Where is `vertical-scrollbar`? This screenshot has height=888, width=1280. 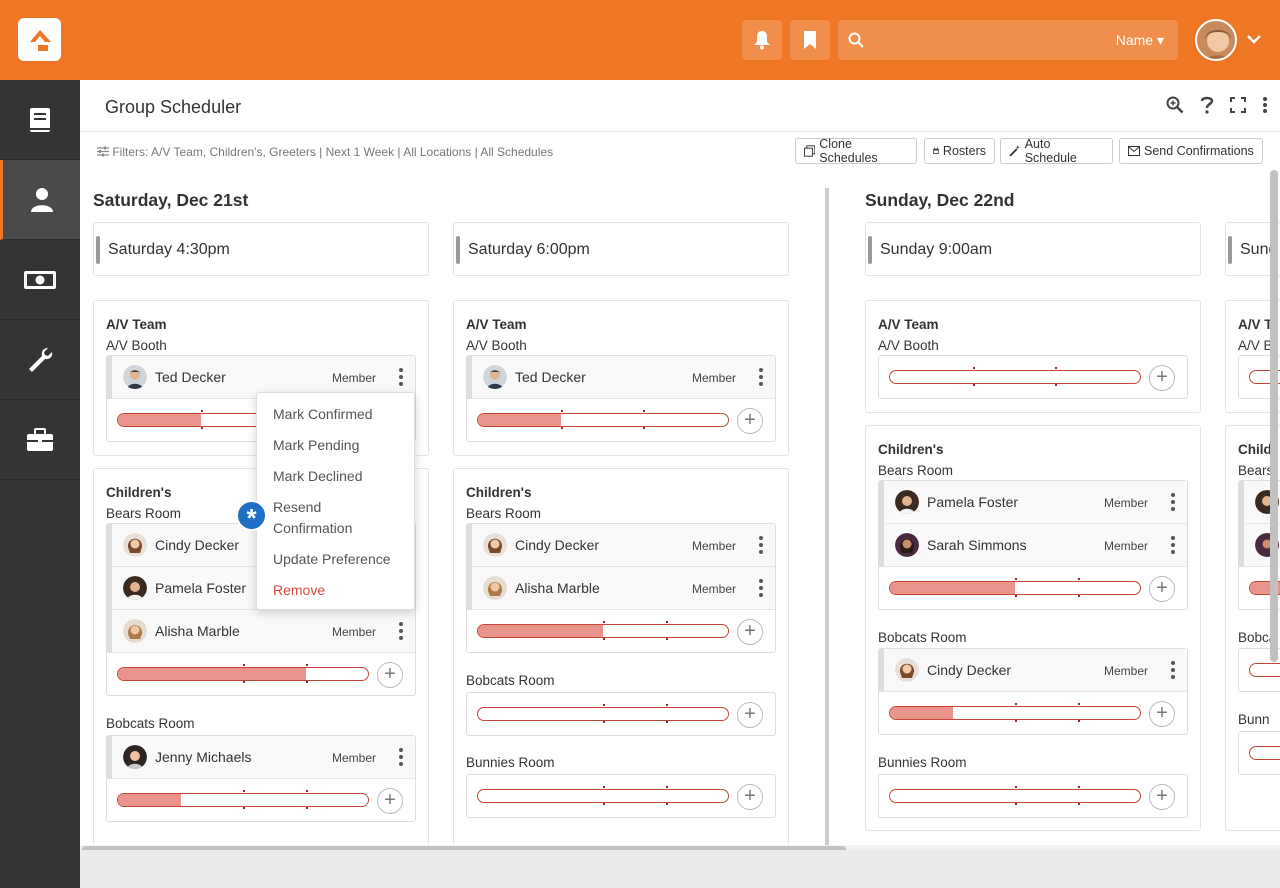
vertical-scrollbar is located at coordinates (1274, 416).